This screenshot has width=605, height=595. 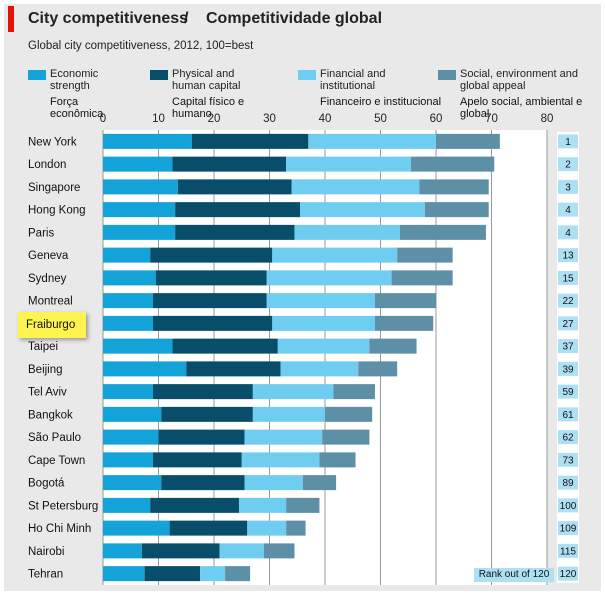 I want to click on category-label: Bogotá, so click(x=46, y=484).